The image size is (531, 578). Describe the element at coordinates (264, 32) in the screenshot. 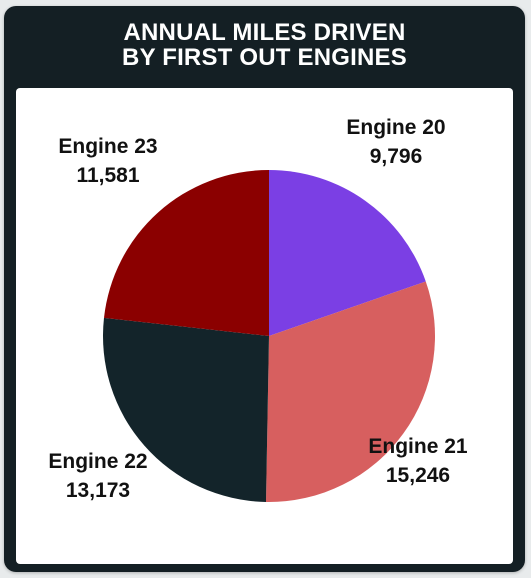

I see `chart-title-line-1: ANNUAL MILES DRIVEN` at that location.